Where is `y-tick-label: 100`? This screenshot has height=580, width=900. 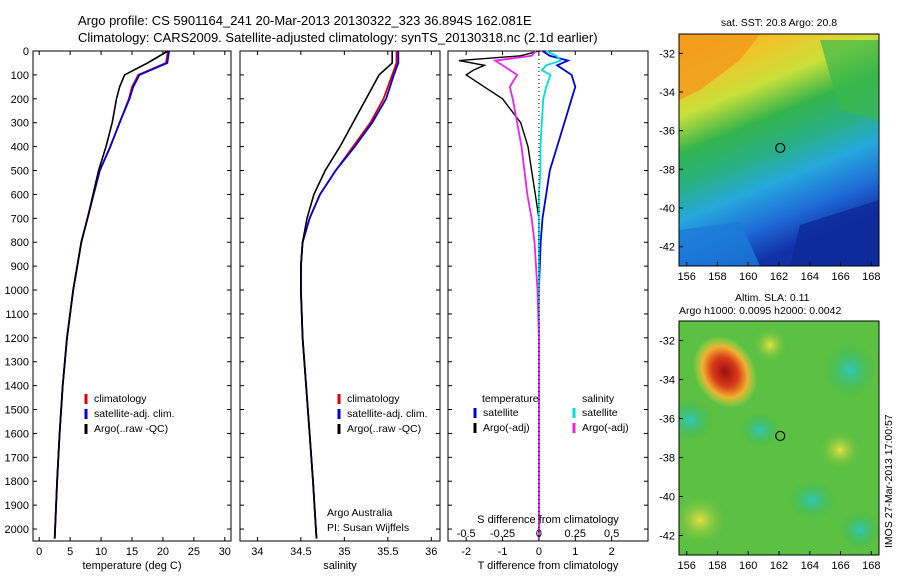
y-tick-label: 100 is located at coordinates (20, 76).